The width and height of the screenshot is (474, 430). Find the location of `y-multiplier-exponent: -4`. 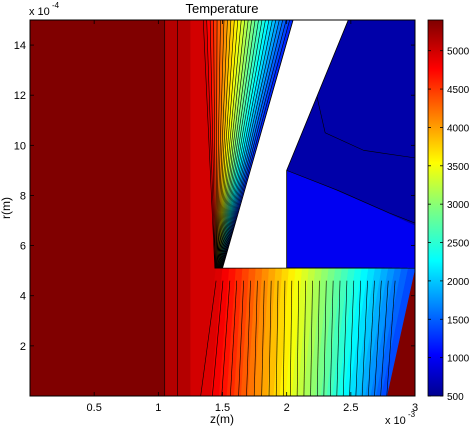

y-multiplier-exponent: -4 is located at coordinates (56, 5).